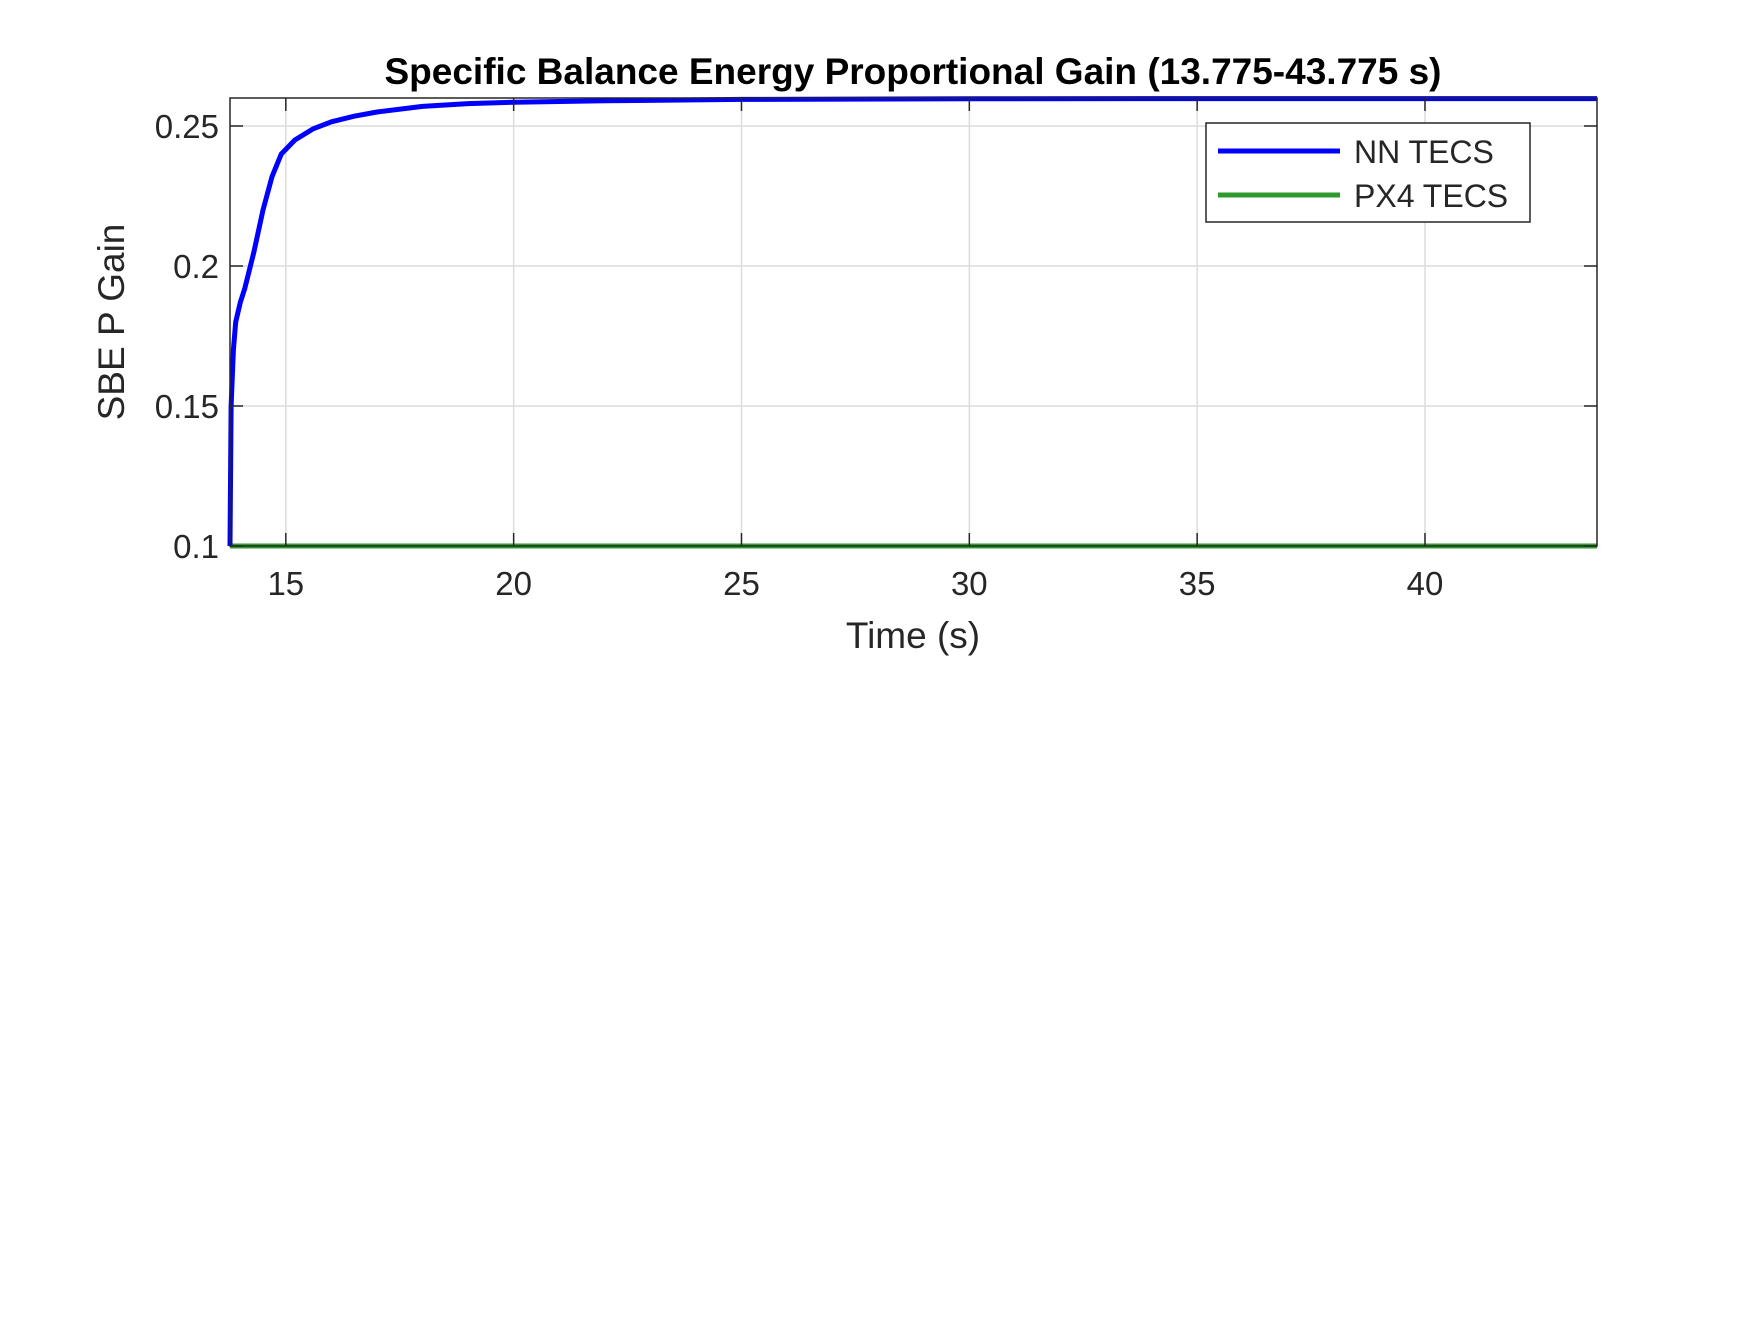  I want to click on y-tick-label: 0.25, so click(187, 126).